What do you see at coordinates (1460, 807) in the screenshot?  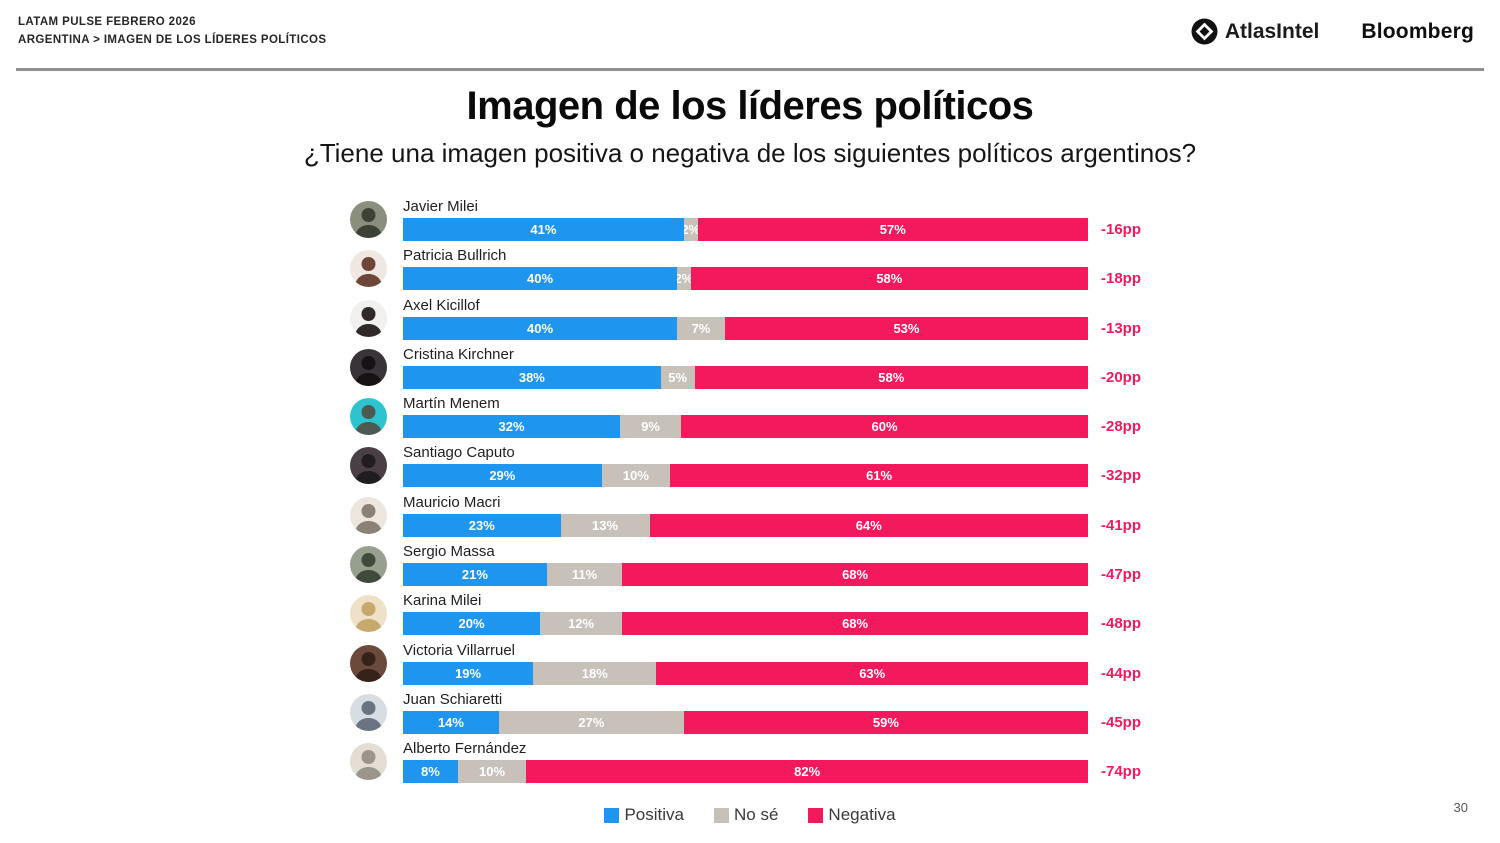 I see `page-number: 30` at bounding box center [1460, 807].